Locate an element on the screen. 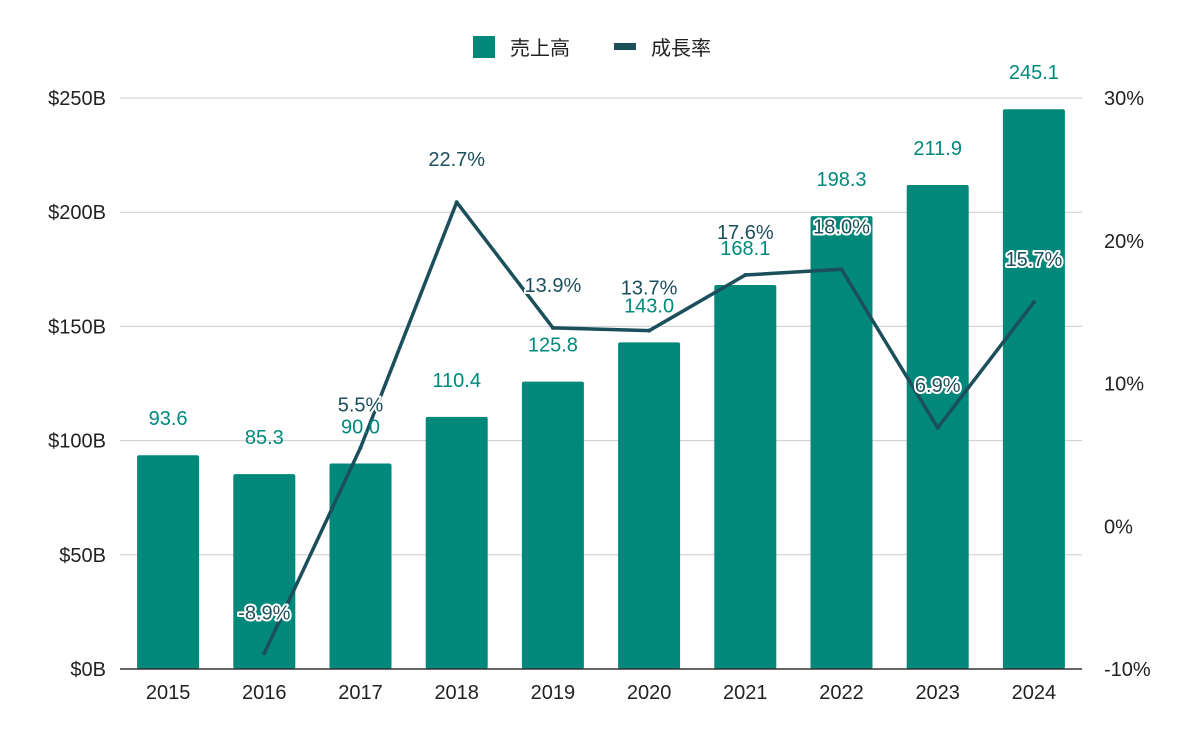 The height and width of the screenshot is (747, 1200). x-tick-label: 2018 is located at coordinates (456, 693).